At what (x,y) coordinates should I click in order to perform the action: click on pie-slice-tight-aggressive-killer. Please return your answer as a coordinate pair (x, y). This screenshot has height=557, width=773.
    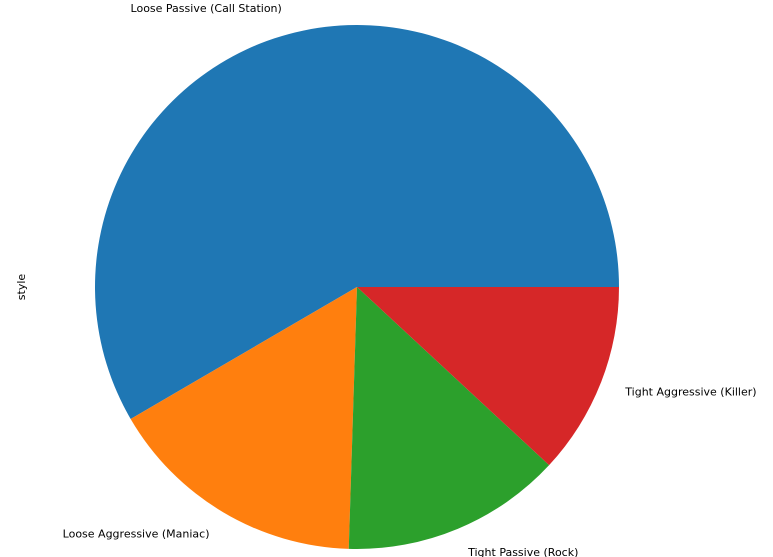
    Looking at the image, I should click on (488, 376).